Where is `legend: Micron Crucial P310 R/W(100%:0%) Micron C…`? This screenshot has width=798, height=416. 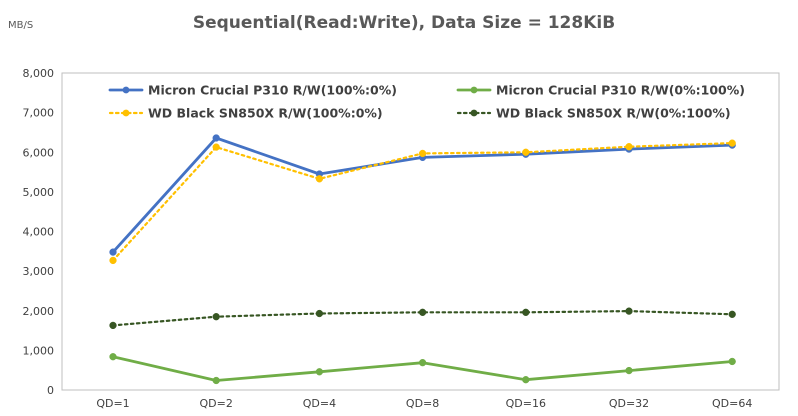
legend: Micron Crucial P310 R/W(100%:0%) Micron C… is located at coordinates (426, 102).